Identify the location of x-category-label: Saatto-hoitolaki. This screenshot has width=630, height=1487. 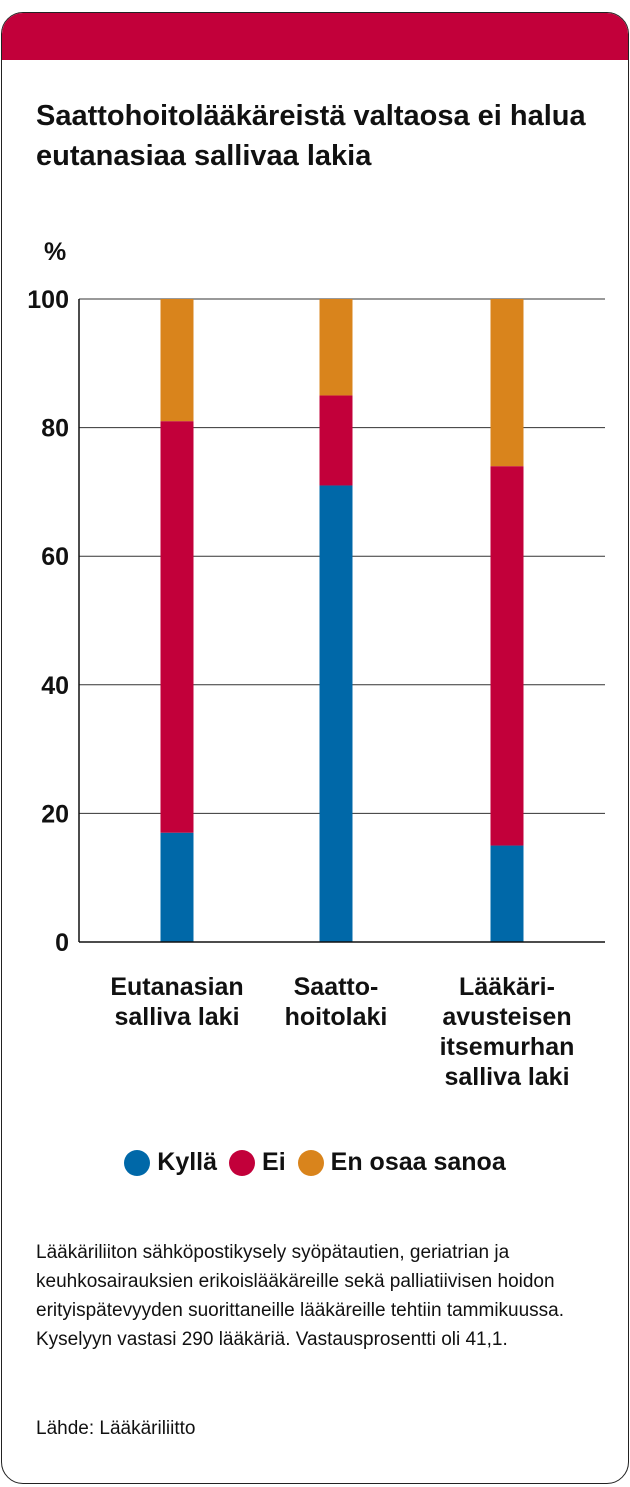
(336, 1002).